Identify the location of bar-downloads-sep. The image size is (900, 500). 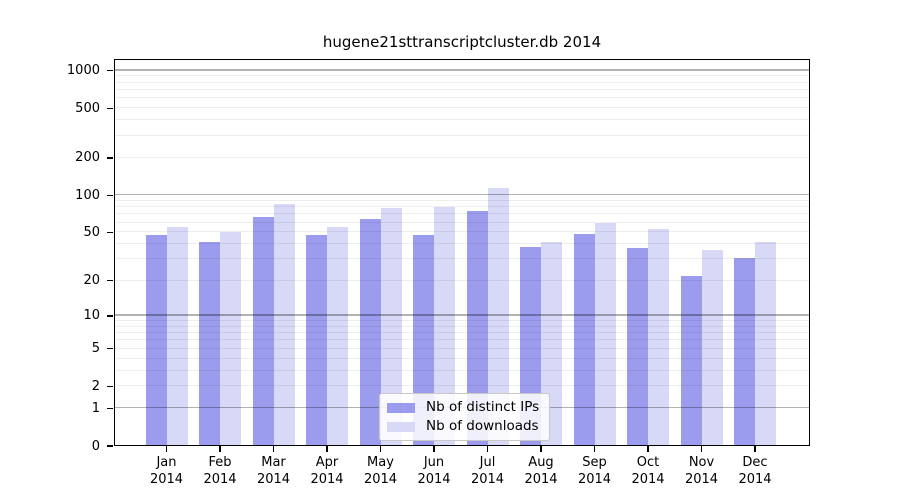
(605, 334).